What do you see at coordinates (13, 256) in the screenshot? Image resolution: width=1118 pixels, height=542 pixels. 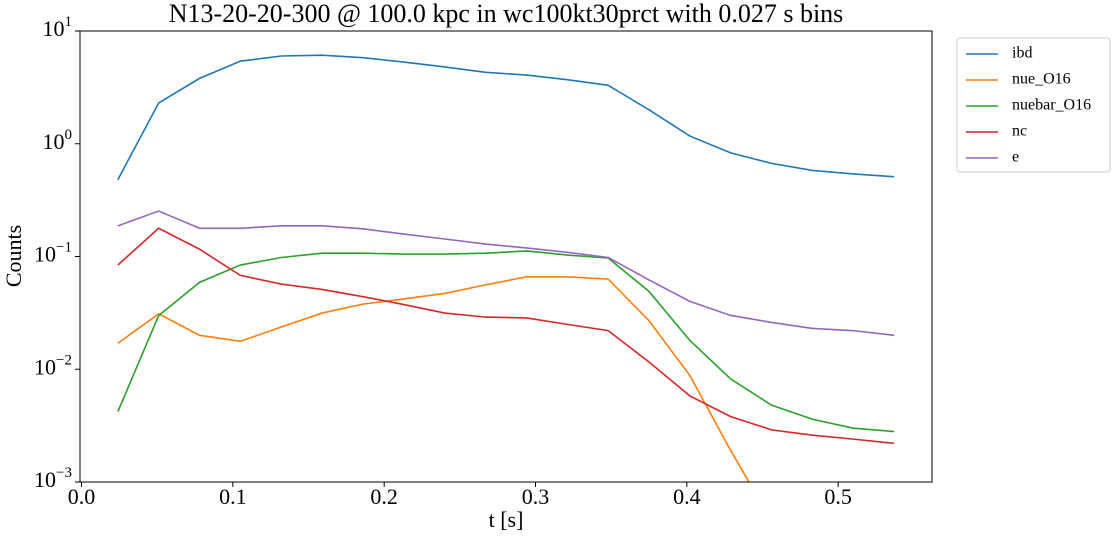 I see `y-axis-label: Counts` at bounding box center [13, 256].